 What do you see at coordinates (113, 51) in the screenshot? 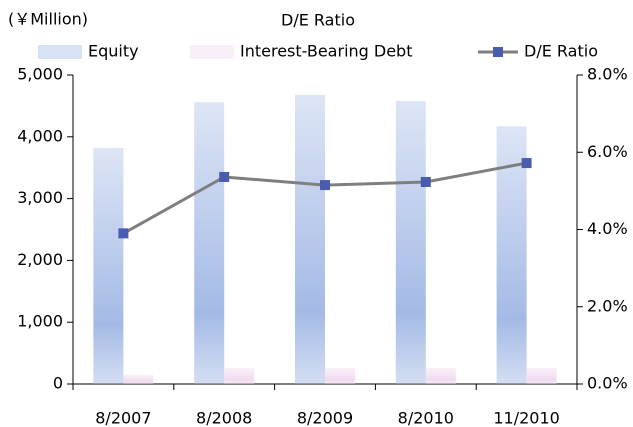
I see `legend-label: Equity` at bounding box center [113, 51].